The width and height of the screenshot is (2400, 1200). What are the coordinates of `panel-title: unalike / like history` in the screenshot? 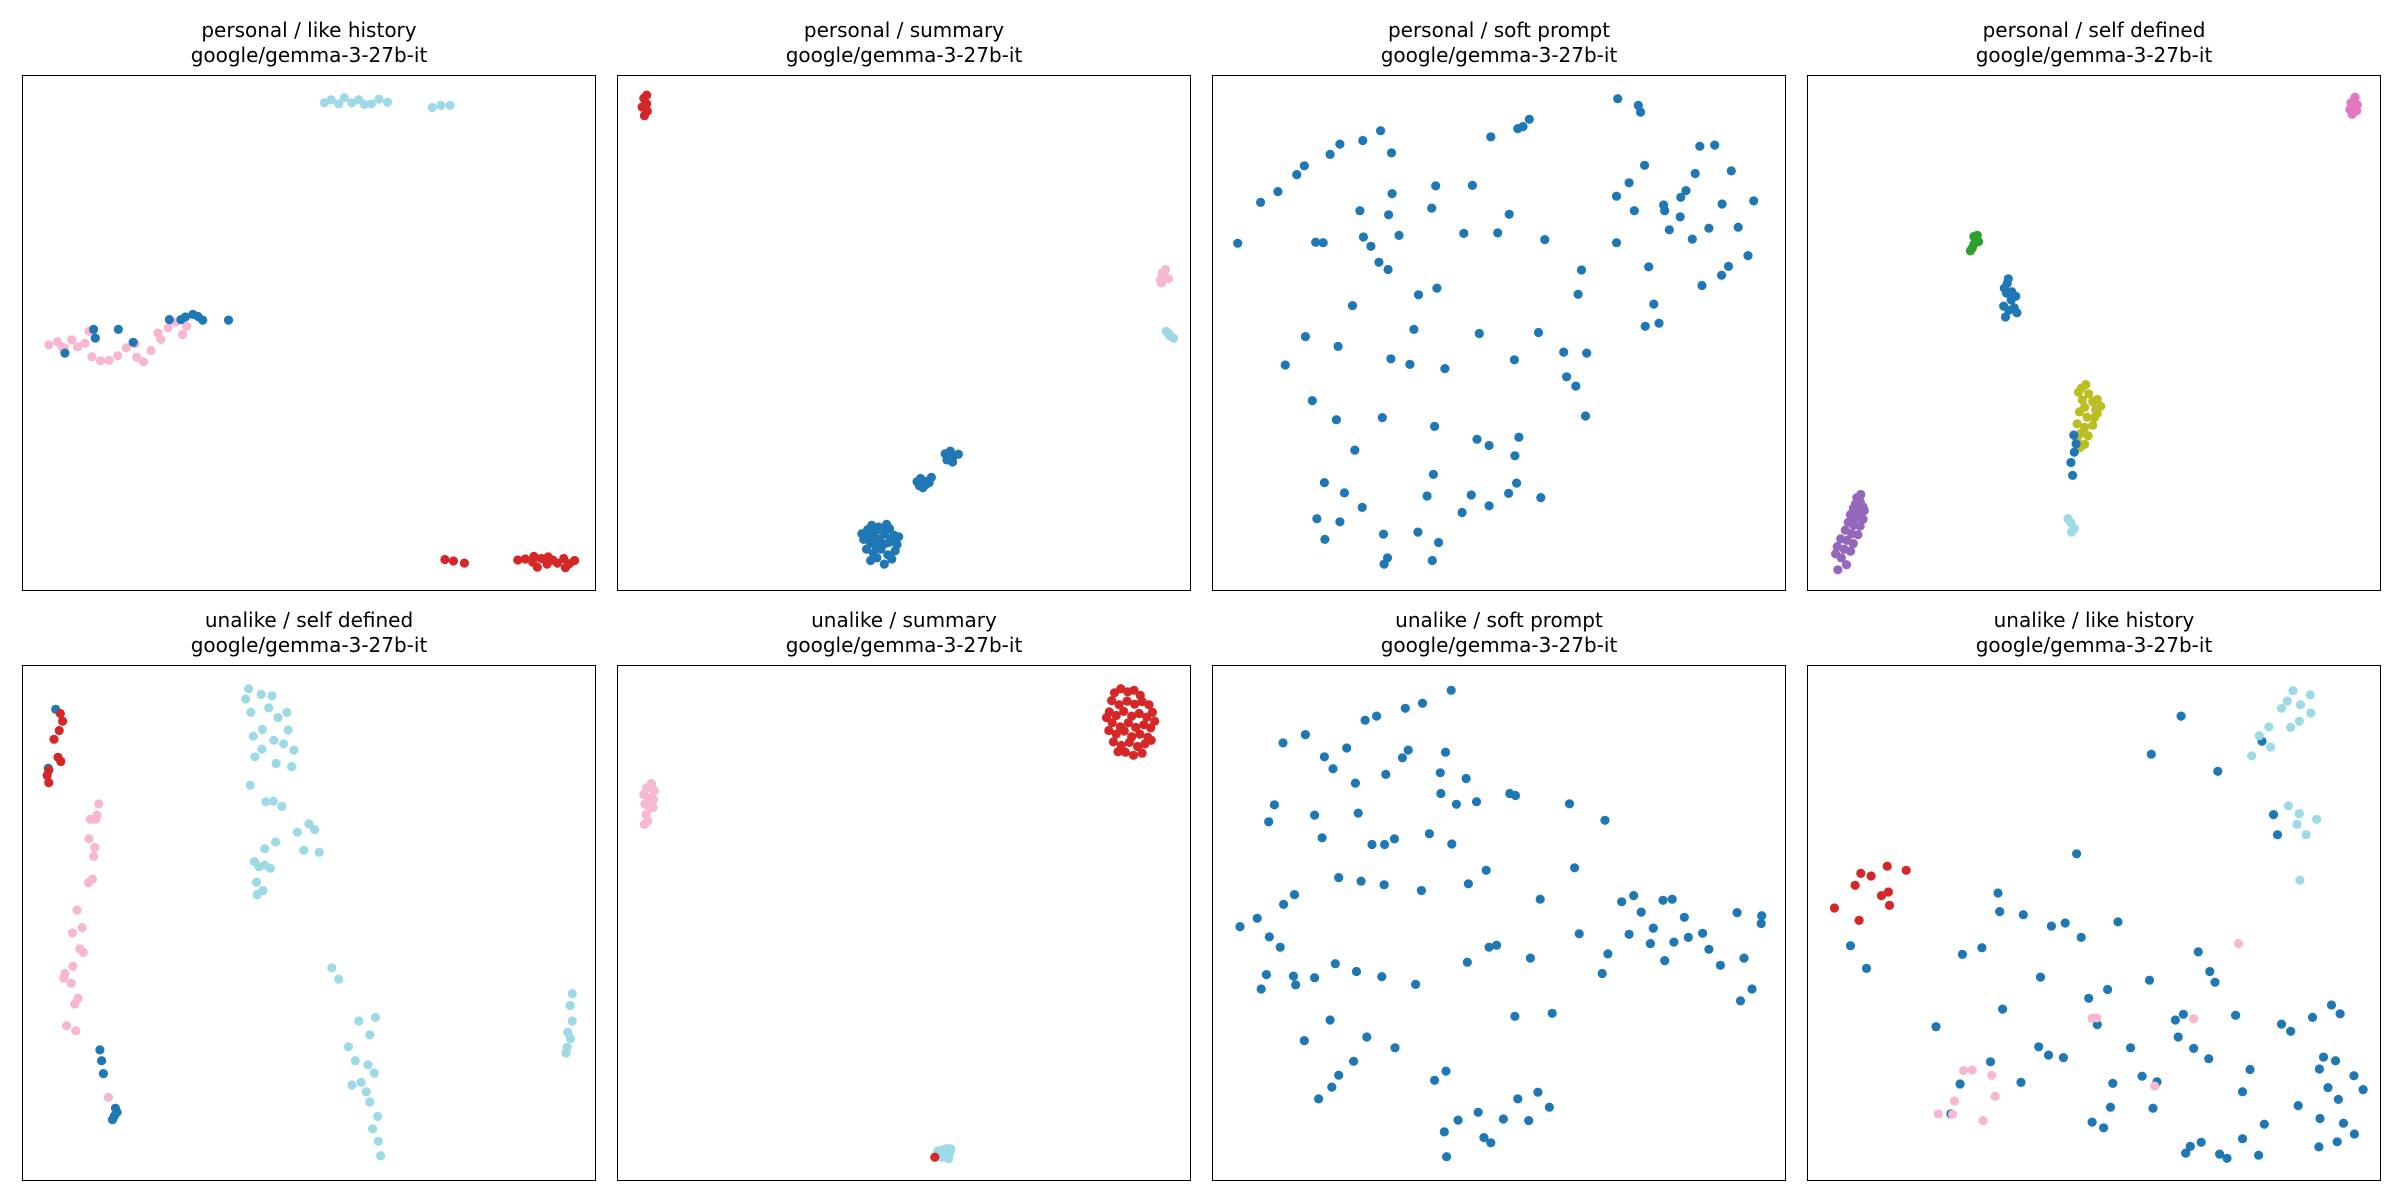 It's located at (2094, 620).